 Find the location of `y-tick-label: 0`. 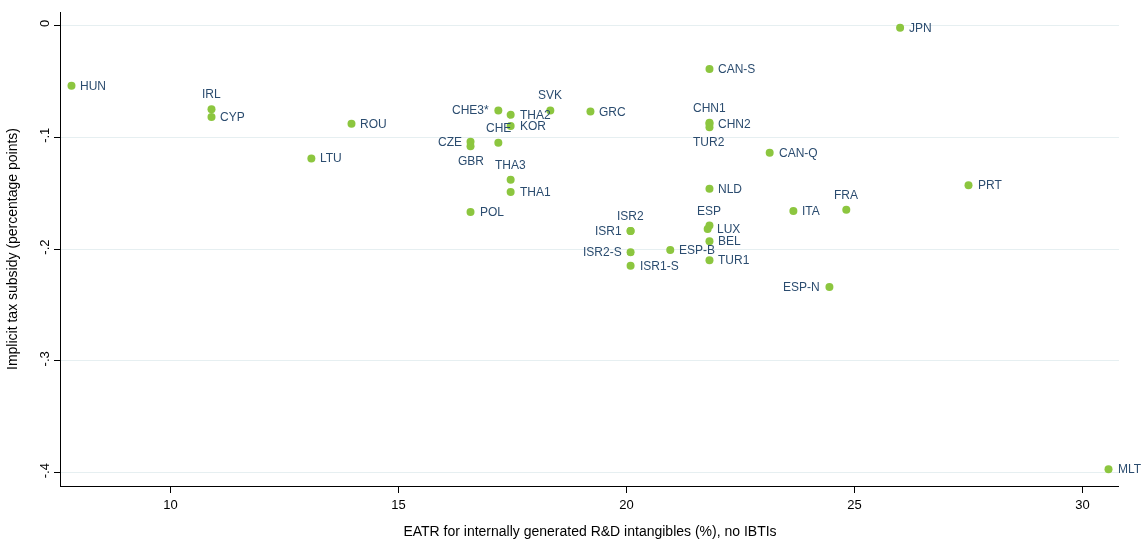

y-tick-label: 0 is located at coordinates (44, 23).